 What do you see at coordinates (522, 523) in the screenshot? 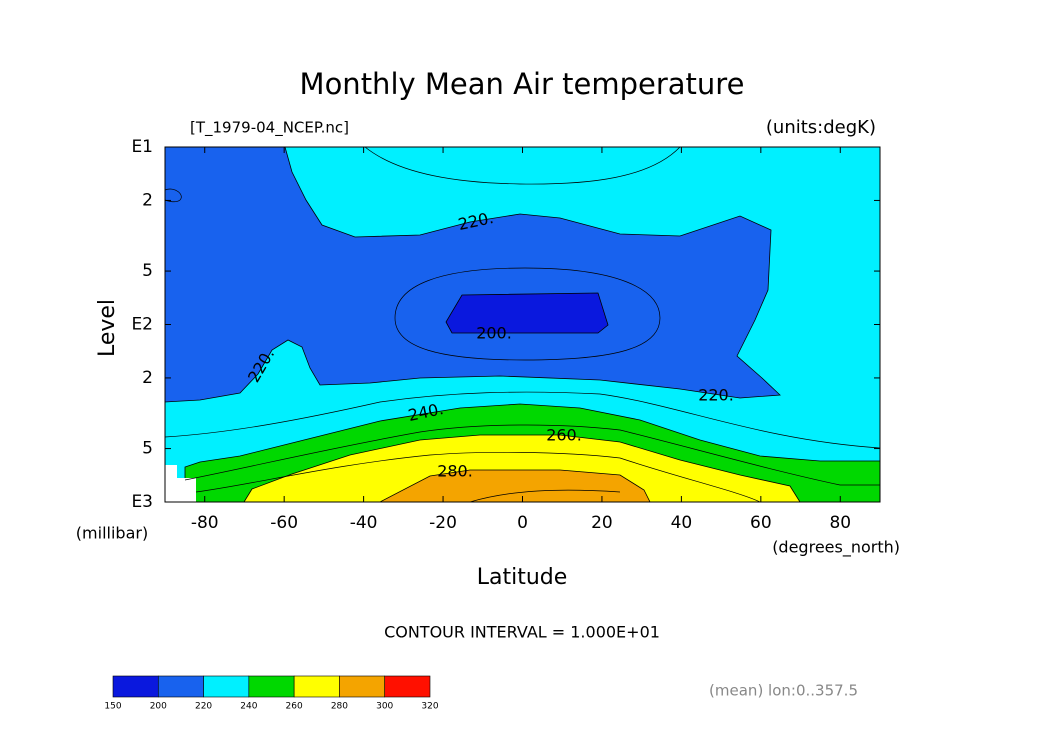
I see `x-tick-label: 0` at bounding box center [522, 523].